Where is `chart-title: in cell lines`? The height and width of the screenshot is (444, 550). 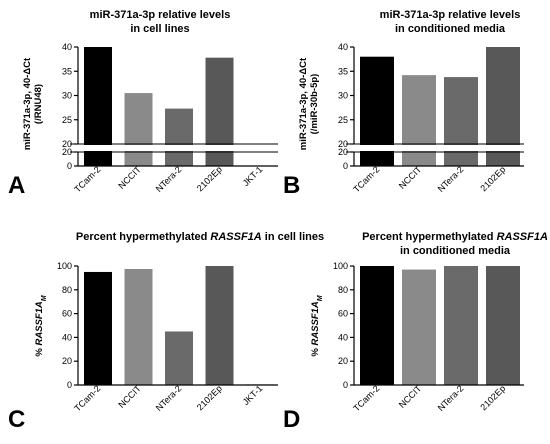 chart-title: in cell lines is located at coordinates (159, 29).